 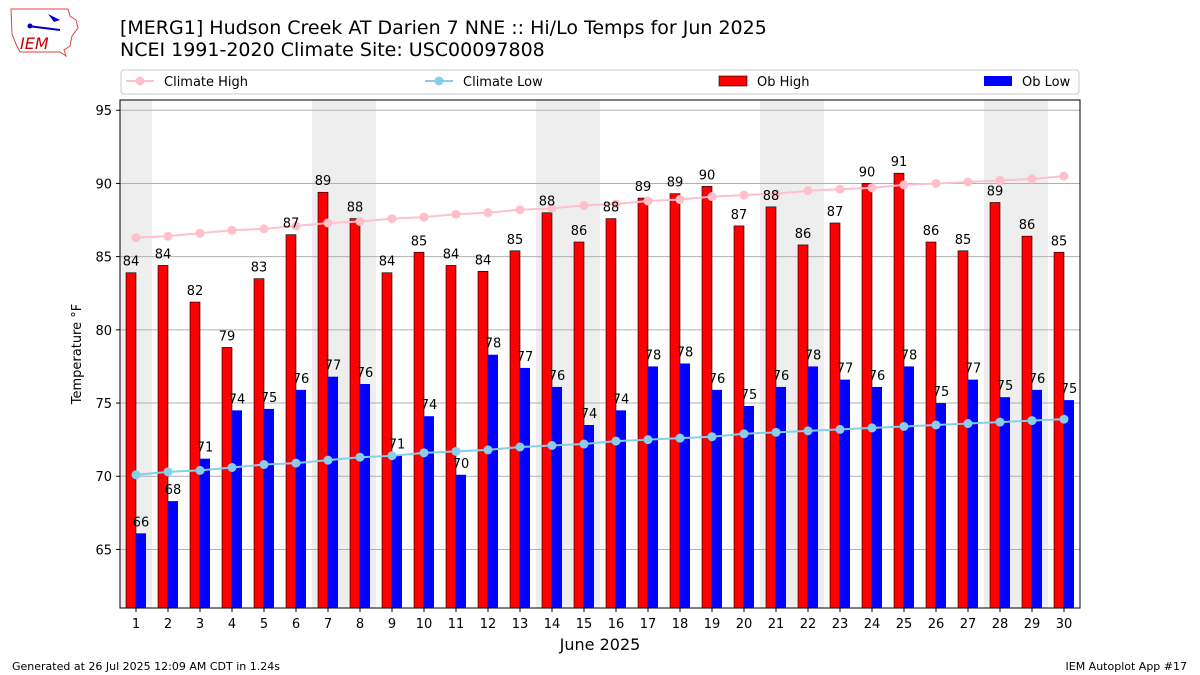 What do you see at coordinates (227, 336) in the screenshot?
I see `ob-high-label: 79` at bounding box center [227, 336].